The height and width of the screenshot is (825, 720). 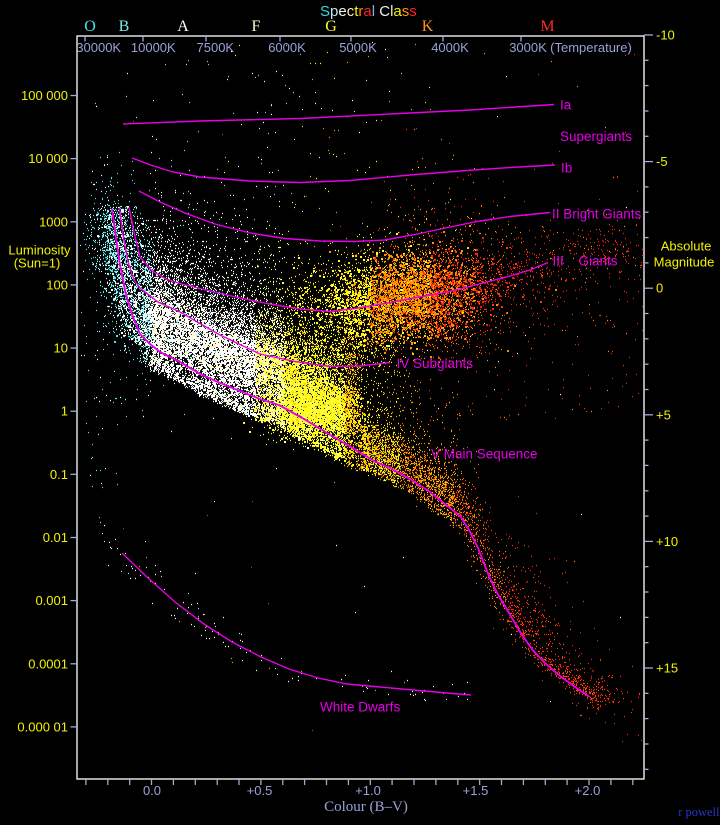 What do you see at coordinates (428, 26) in the screenshot?
I see `svg-text: K` at bounding box center [428, 26].